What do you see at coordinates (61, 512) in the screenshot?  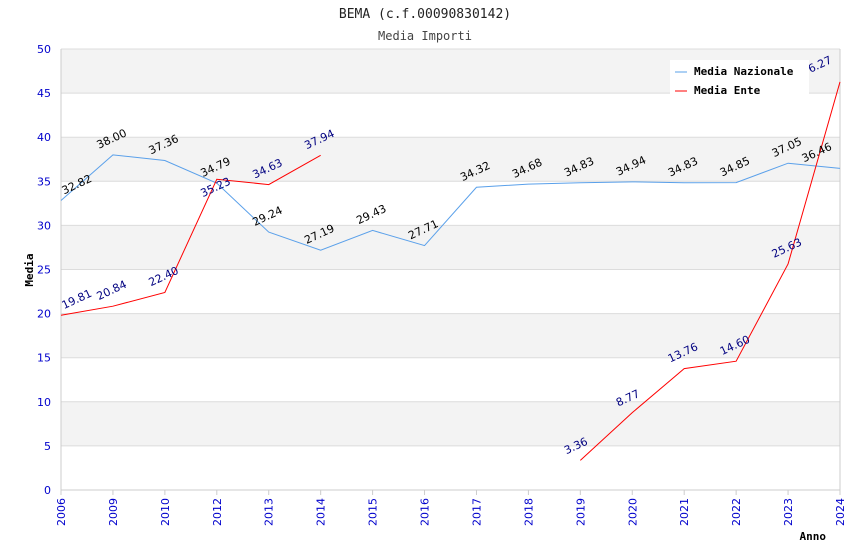 I see `x-tick-label: 2006` at bounding box center [61, 512].